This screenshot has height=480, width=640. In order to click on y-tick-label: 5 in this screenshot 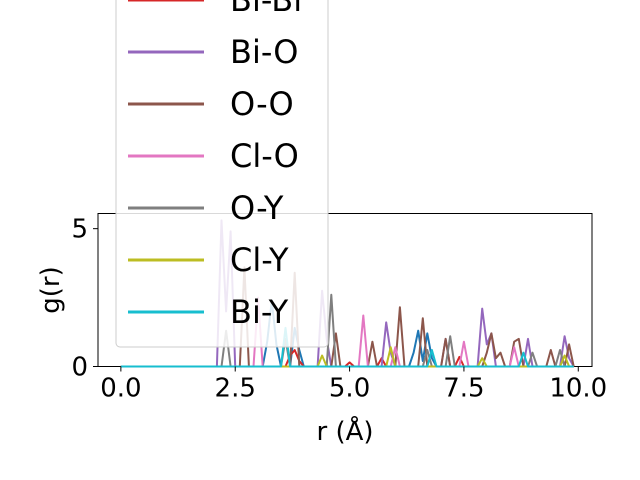, I will do `click(79, 230)`.